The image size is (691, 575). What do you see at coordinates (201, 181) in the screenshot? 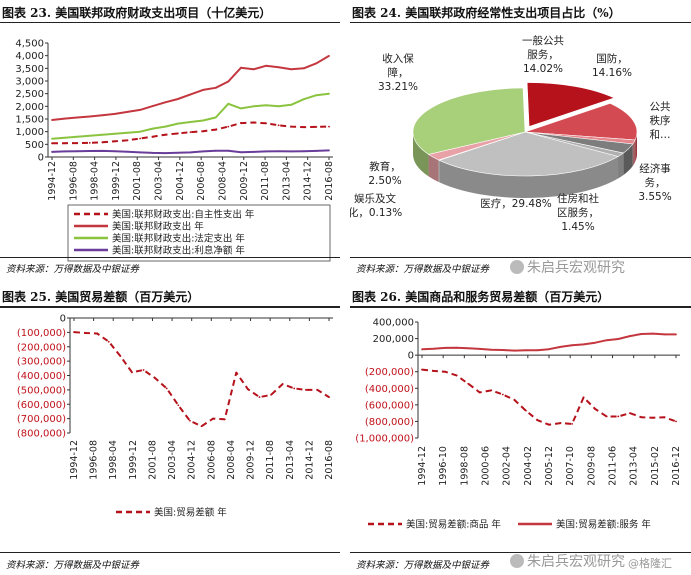
I see `x-tick-label: 2006-08` at bounding box center [201, 181].